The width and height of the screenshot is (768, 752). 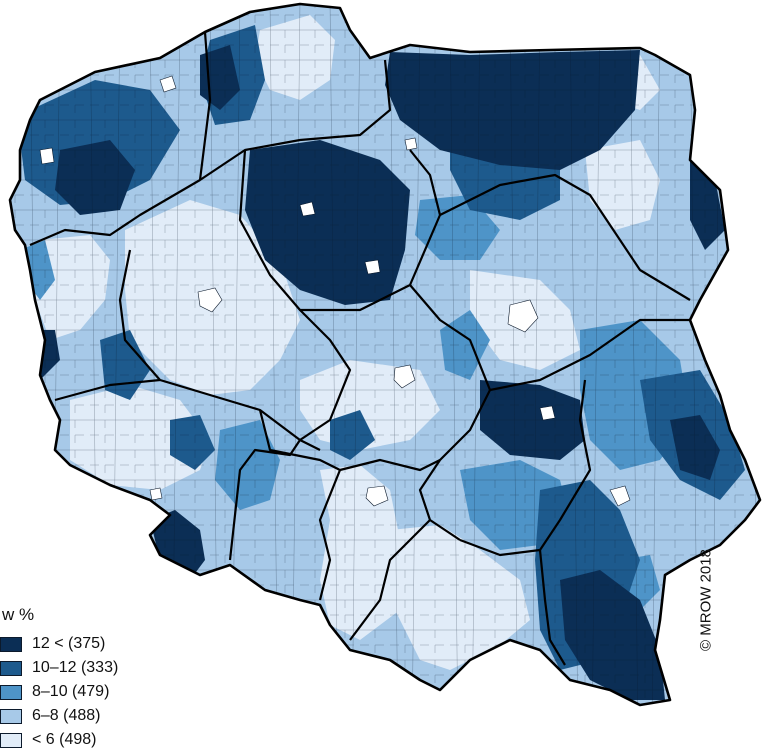 I want to click on legend-item: 8–10 (479), so click(x=80, y=692).